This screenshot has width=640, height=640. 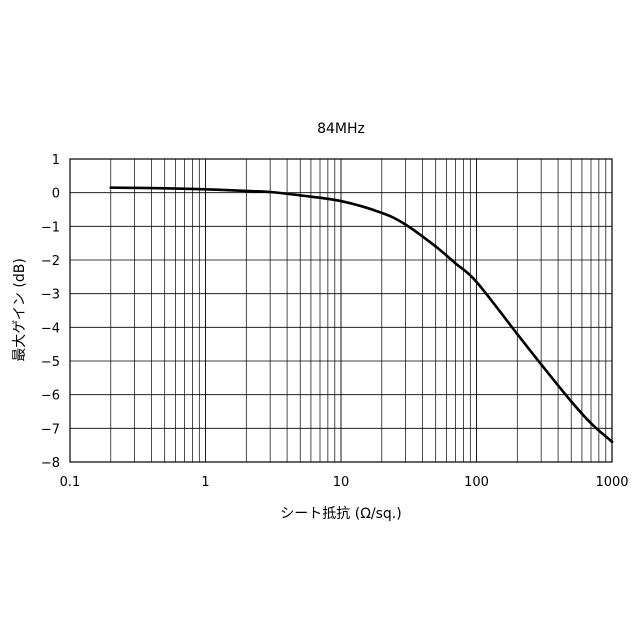 What do you see at coordinates (611, 482) in the screenshot?
I see `x-tick-label: 1000` at bounding box center [611, 482].